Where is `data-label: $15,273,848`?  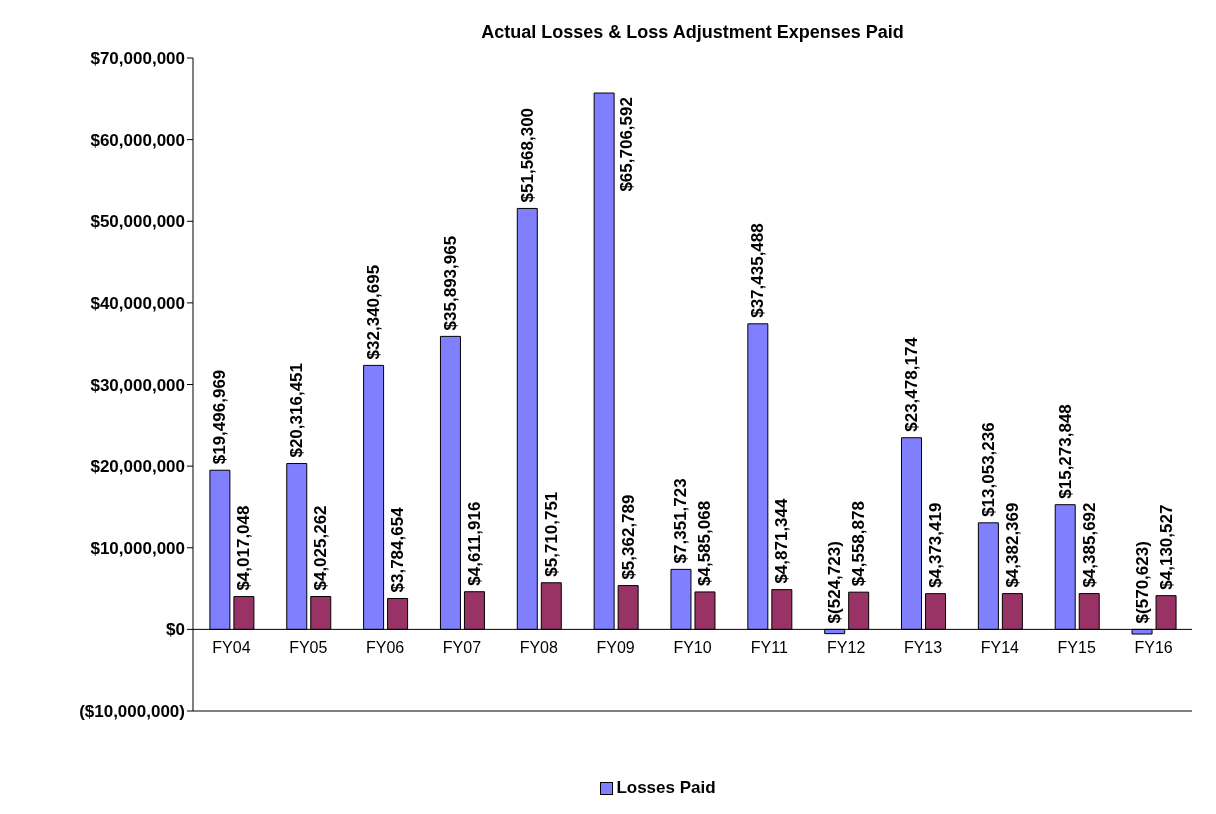
data-label: $15,273,848 is located at coordinates (1065, 451).